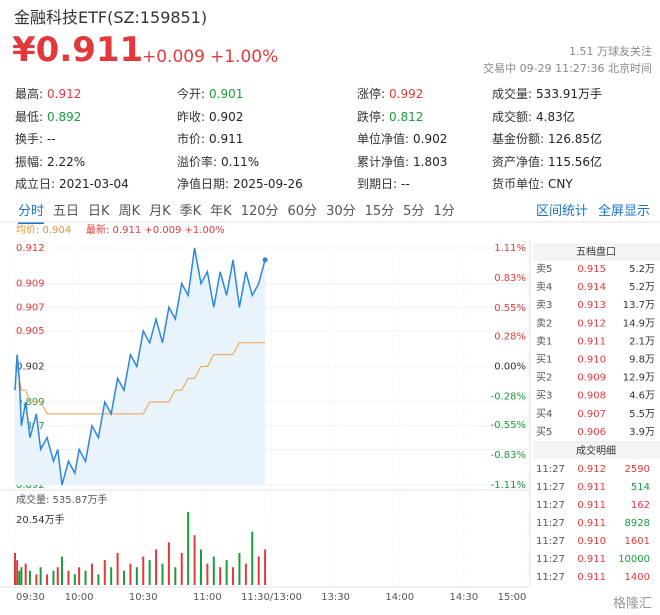 This screenshot has width=660, height=615. What do you see at coordinates (510, 337) in the screenshot?
I see `y2-tick-label: 0.28%` at bounding box center [510, 337].